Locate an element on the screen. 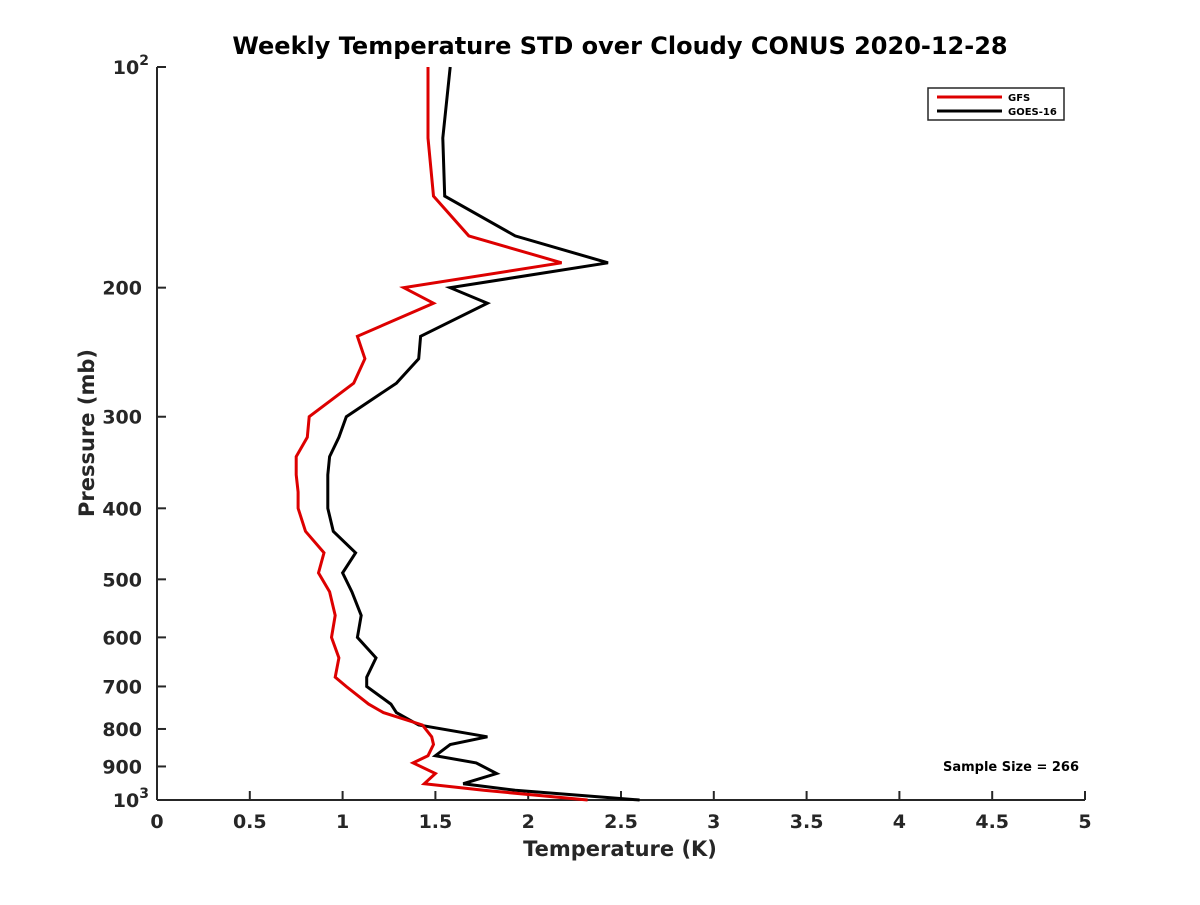 This screenshot has height=905, width=1200. y-tick-label: 800 is located at coordinates (122, 730).